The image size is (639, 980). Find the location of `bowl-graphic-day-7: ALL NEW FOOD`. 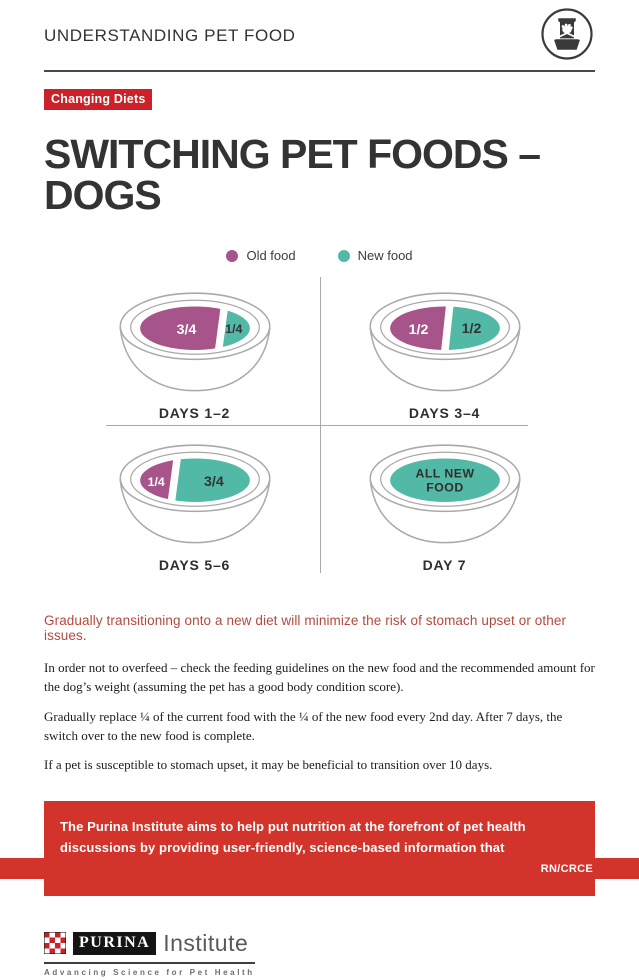

bowl-graphic-day-7: ALL NEW FOOD is located at coordinates (444, 494).